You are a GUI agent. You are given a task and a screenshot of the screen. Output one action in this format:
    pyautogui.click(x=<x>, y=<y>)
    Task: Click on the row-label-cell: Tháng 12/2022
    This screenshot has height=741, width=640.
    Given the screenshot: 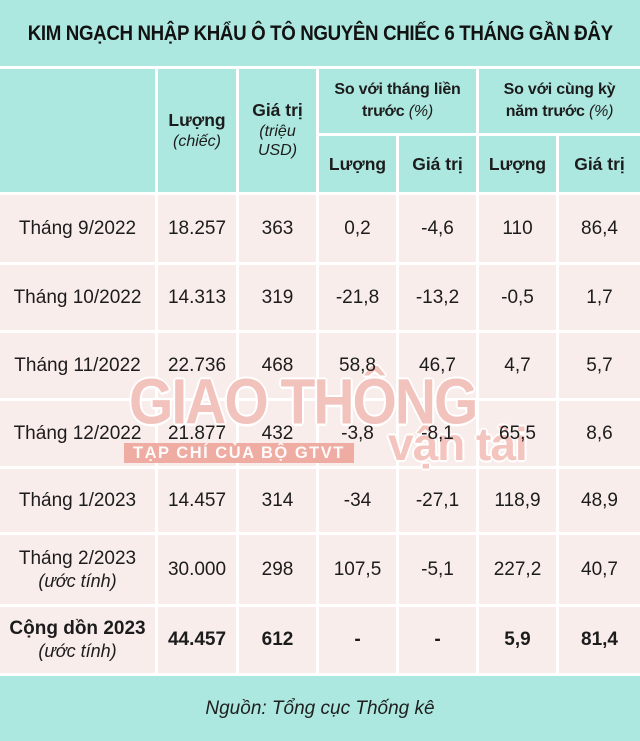 What is the action you would take?
    pyautogui.click(x=77, y=433)
    